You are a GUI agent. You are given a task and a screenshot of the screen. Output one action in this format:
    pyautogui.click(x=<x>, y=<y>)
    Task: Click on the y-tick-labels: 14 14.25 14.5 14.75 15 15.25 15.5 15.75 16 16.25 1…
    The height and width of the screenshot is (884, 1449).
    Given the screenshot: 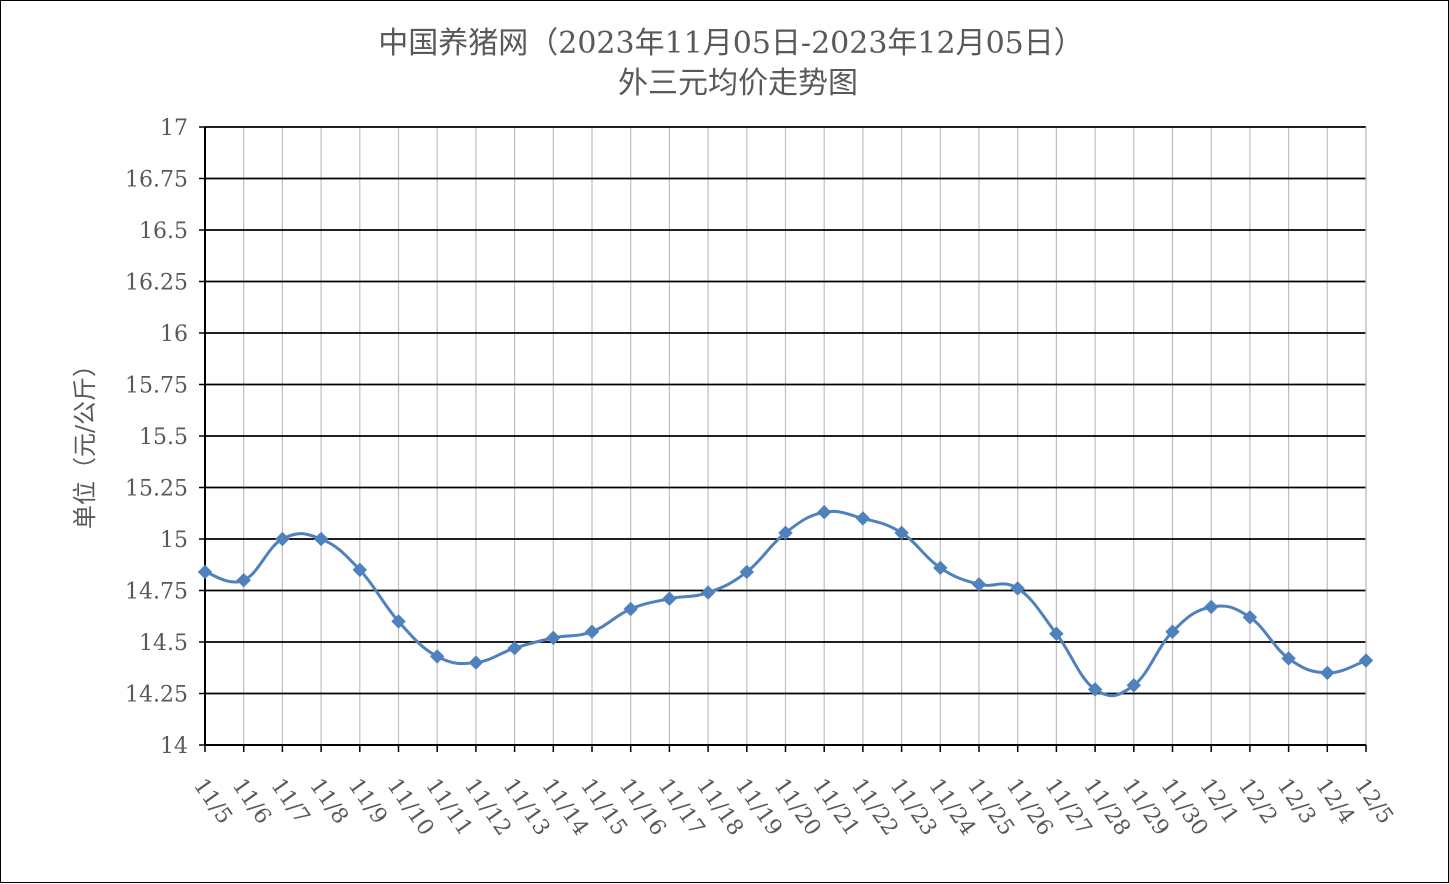 What is the action you would take?
    pyautogui.click(x=156, y=437)
    